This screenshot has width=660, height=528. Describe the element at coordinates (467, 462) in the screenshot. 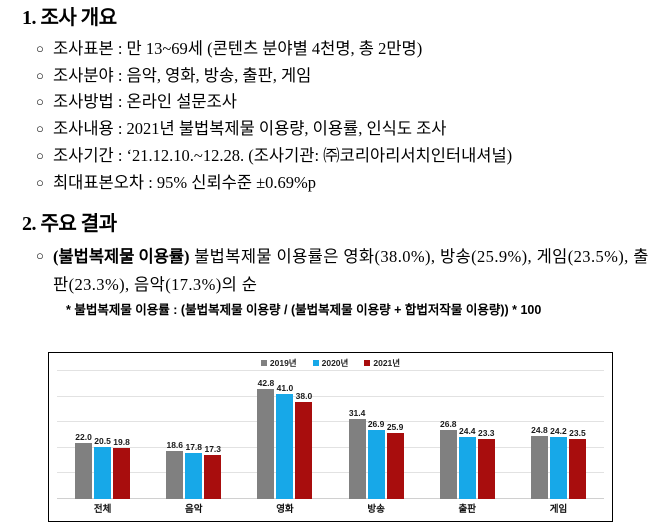

I see `bar-출판-2020년: 24.4` at that location.